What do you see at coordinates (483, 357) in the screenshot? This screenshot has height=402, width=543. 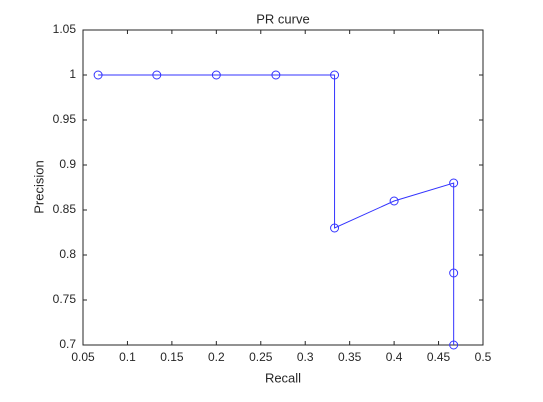 I see `x-tick-label: 0.5` at bounding box center [483, 357].